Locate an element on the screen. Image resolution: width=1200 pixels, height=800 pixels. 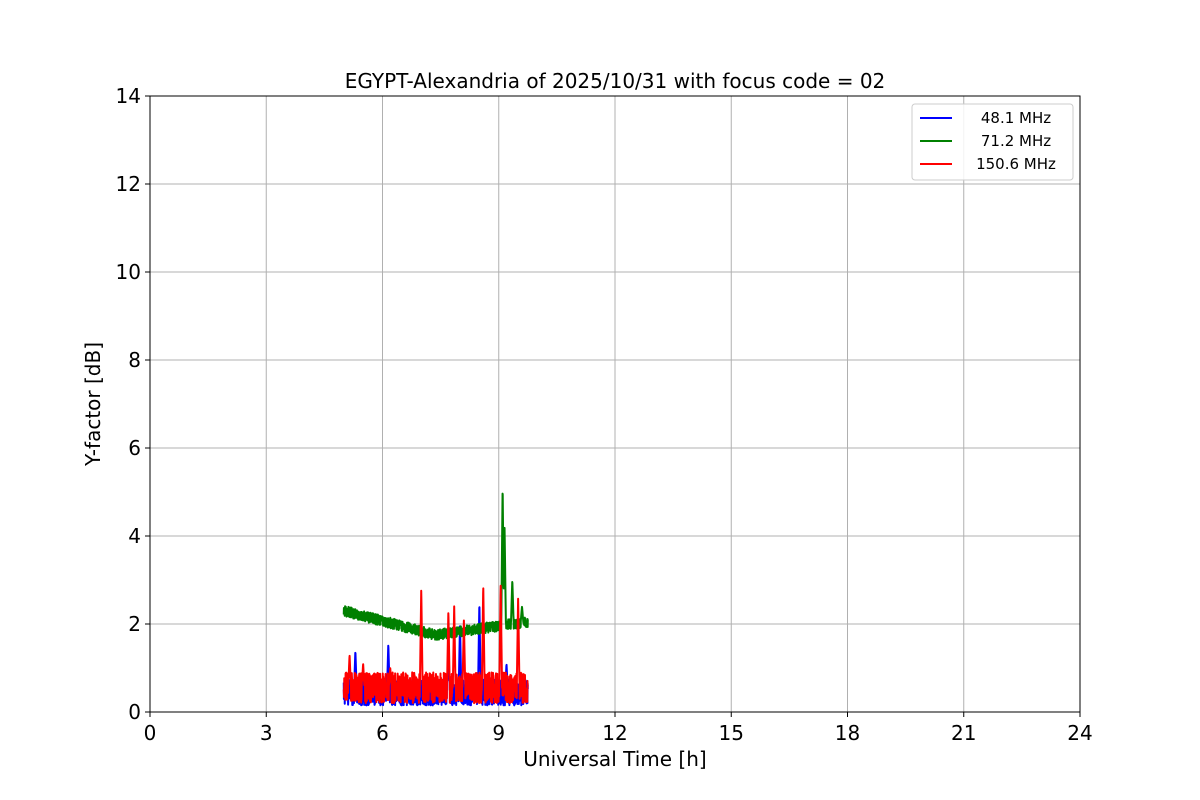
y-tick-label: 6 is located at coordinates (134, 448).